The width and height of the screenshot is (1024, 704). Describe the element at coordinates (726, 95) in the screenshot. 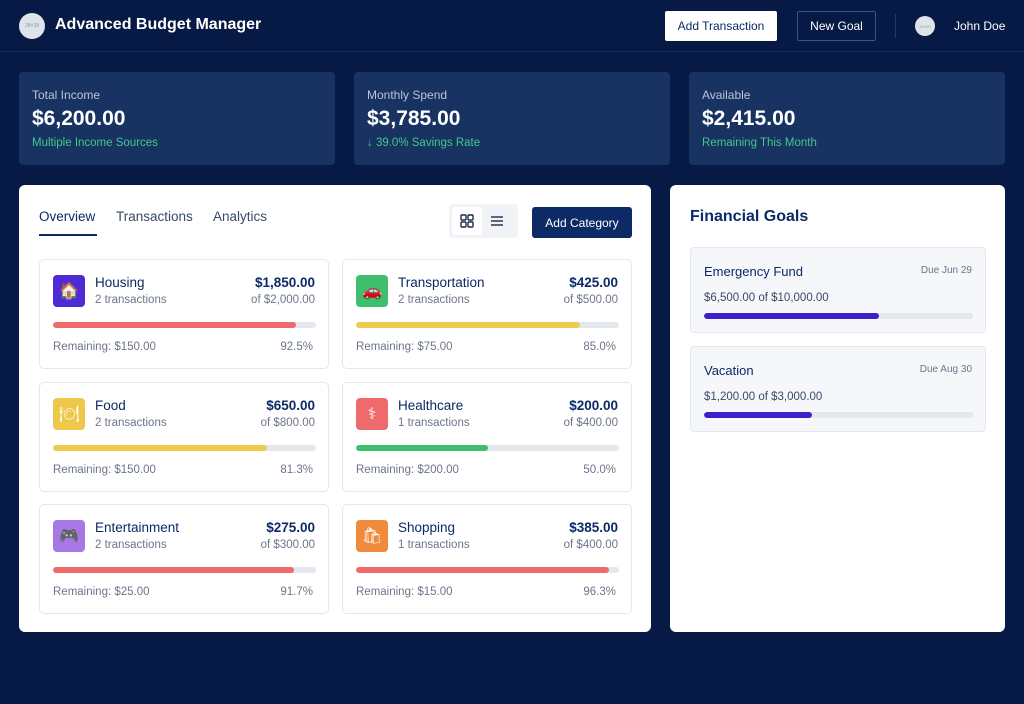

I see `stat-label: Available` at that location.